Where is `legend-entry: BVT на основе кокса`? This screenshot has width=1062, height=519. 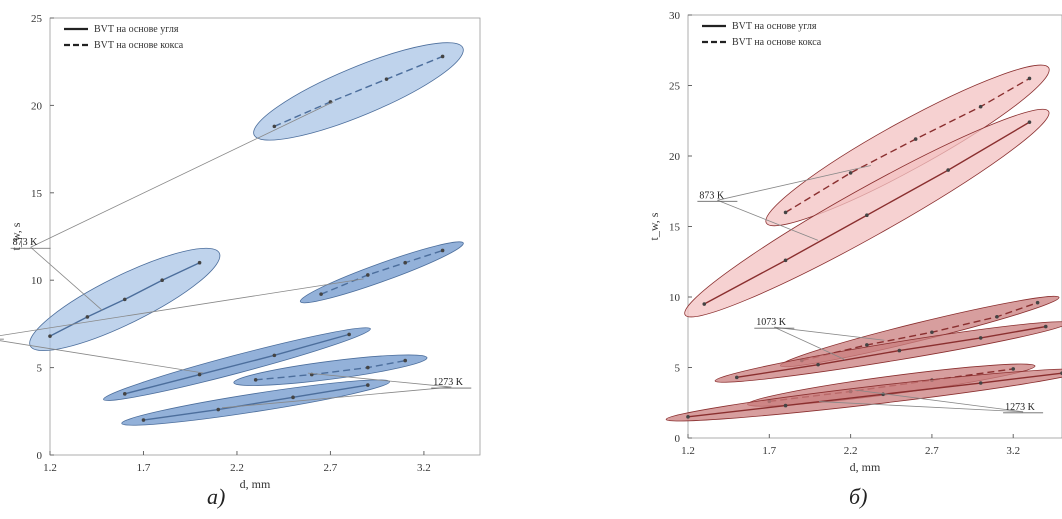 legend-entry: BVT на основе кокса is located at coordinates (139, 45).